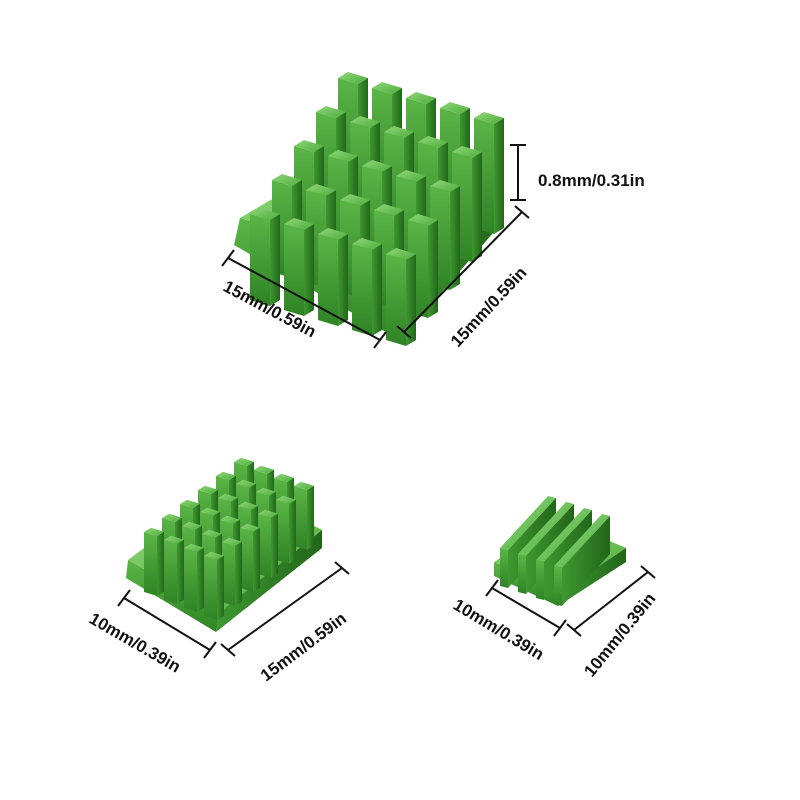 This screenshot has width=800, height=800. What do you see at coordinates (582, 560) in the screenshot?
I see `small-heatsink-fin` at bounding box center [582, 560].